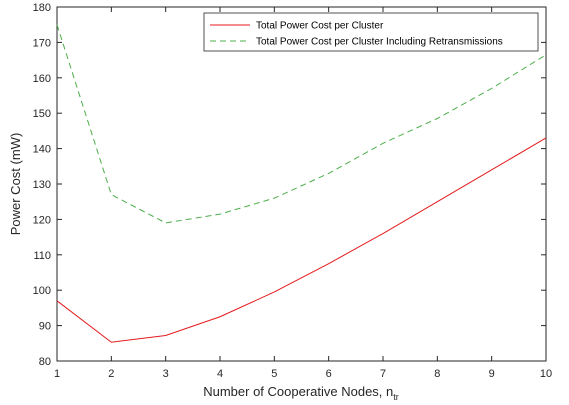 The width and height of the screenshot is (569, 405). I want to click on x-tick-label: 10, so click(546, 374).